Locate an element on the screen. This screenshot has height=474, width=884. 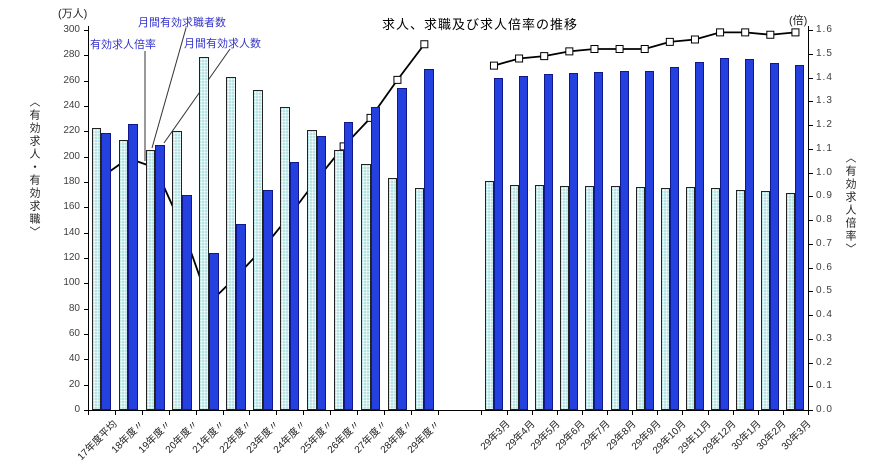
left-axis-tick-label: 140 is located at coordinates (71, 232).